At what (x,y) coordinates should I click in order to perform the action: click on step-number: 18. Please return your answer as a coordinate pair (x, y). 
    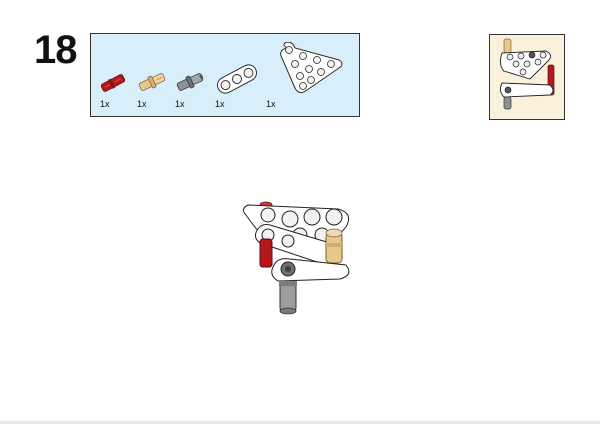
    Looking at the image, I should click on (55, 50).